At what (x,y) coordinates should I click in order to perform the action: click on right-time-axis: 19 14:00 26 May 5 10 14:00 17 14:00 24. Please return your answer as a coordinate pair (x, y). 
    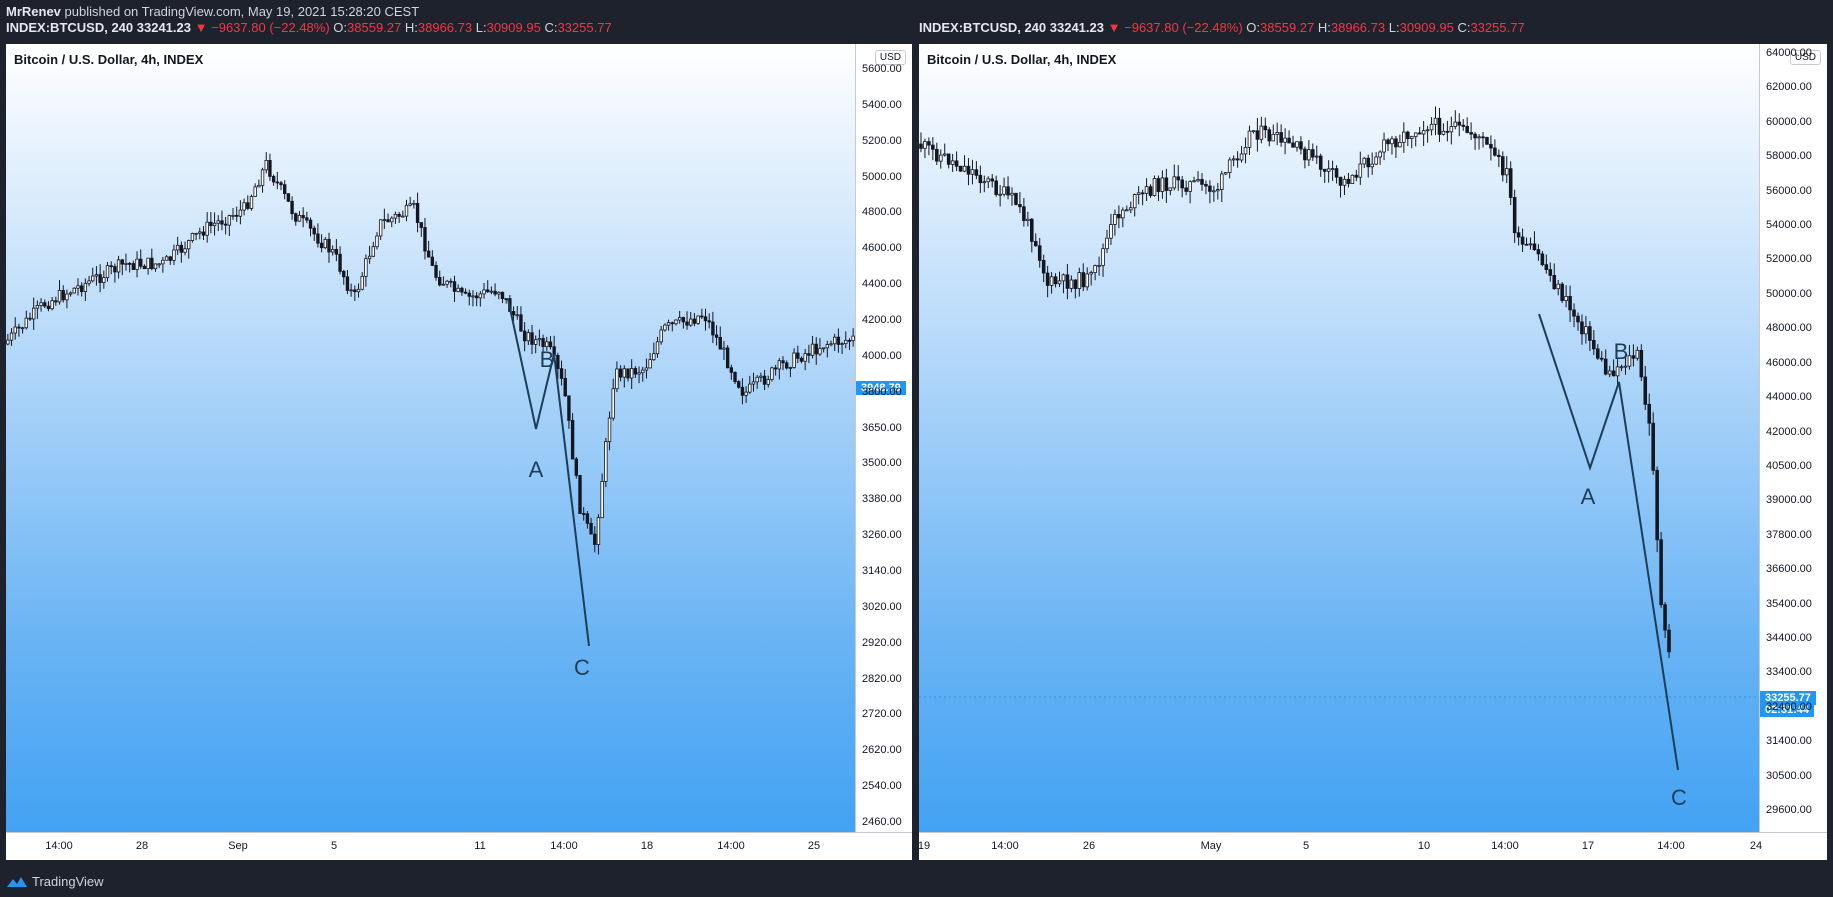
    Looking at the image, I should click on (1373, 846).